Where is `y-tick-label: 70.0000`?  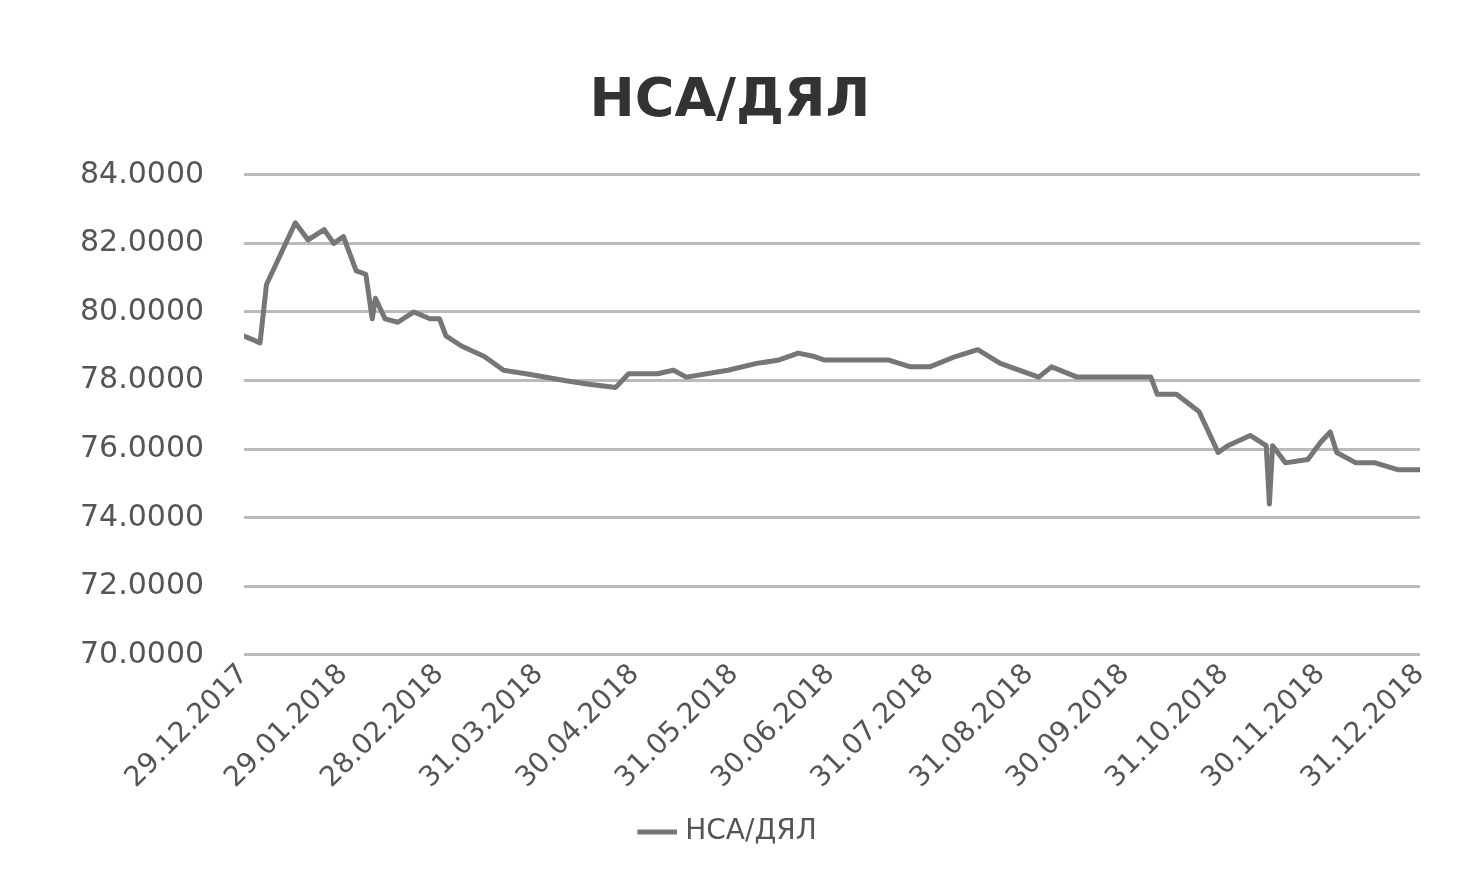 y-tick-label: 70.0000 is located at coordinates (142, 652).